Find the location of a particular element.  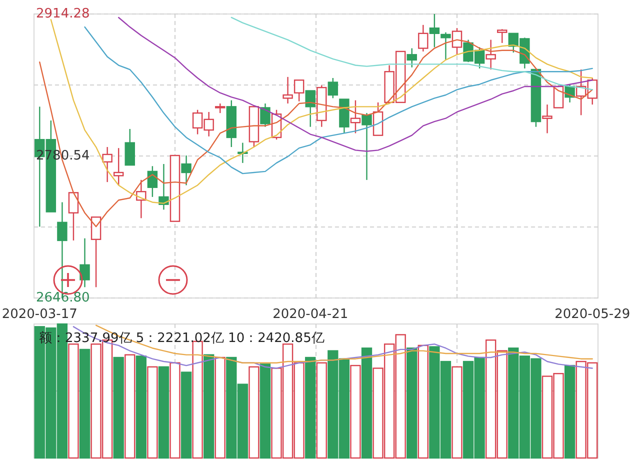

x-tick-label: 2020-03-17 is located at coordinates (40, 314).